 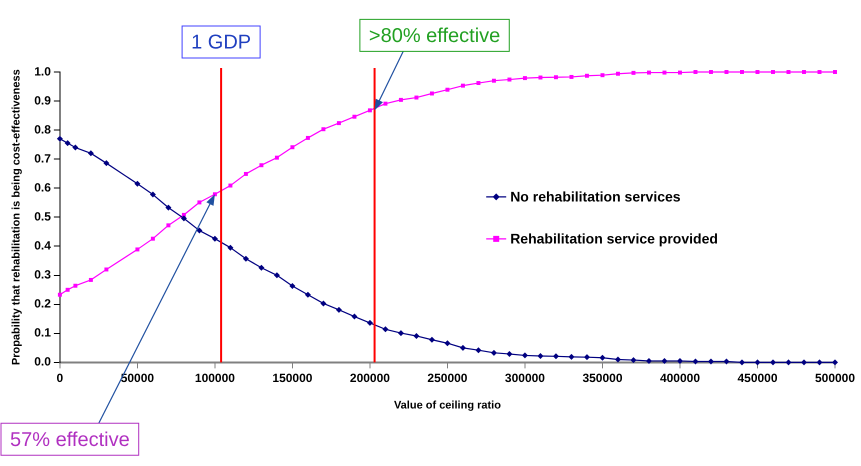 I want to click on y-tick-label: 0.1, so click(x=43, y=333).